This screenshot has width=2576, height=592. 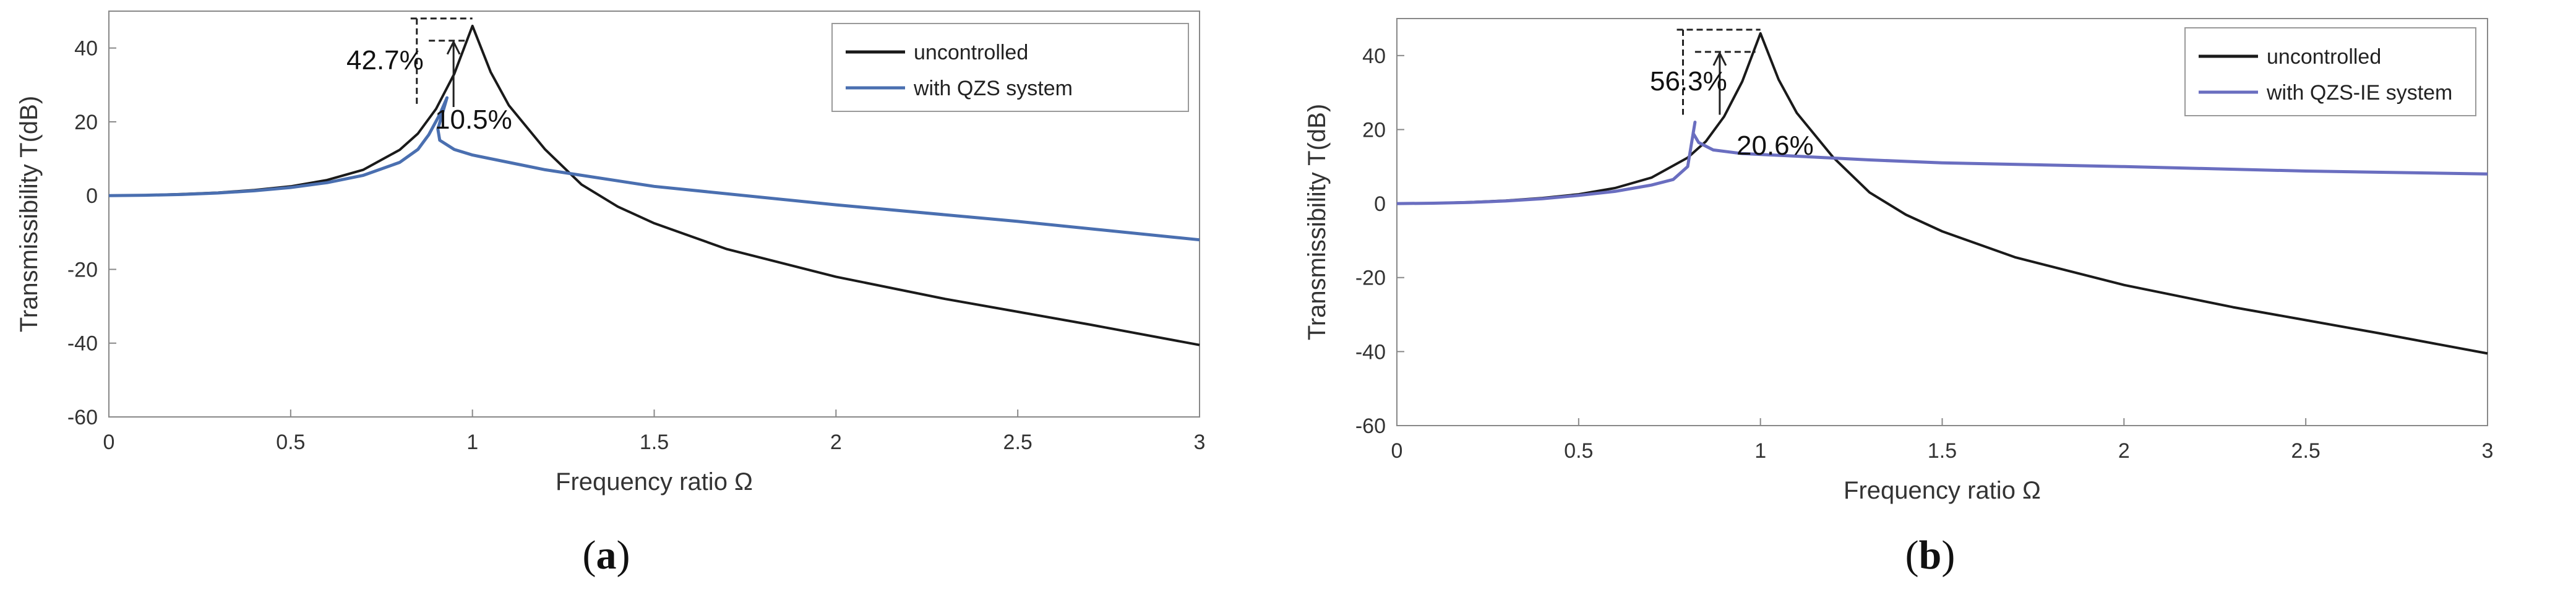 I want to click on subfigure-letter-a: a, so click(x=606, y=555).